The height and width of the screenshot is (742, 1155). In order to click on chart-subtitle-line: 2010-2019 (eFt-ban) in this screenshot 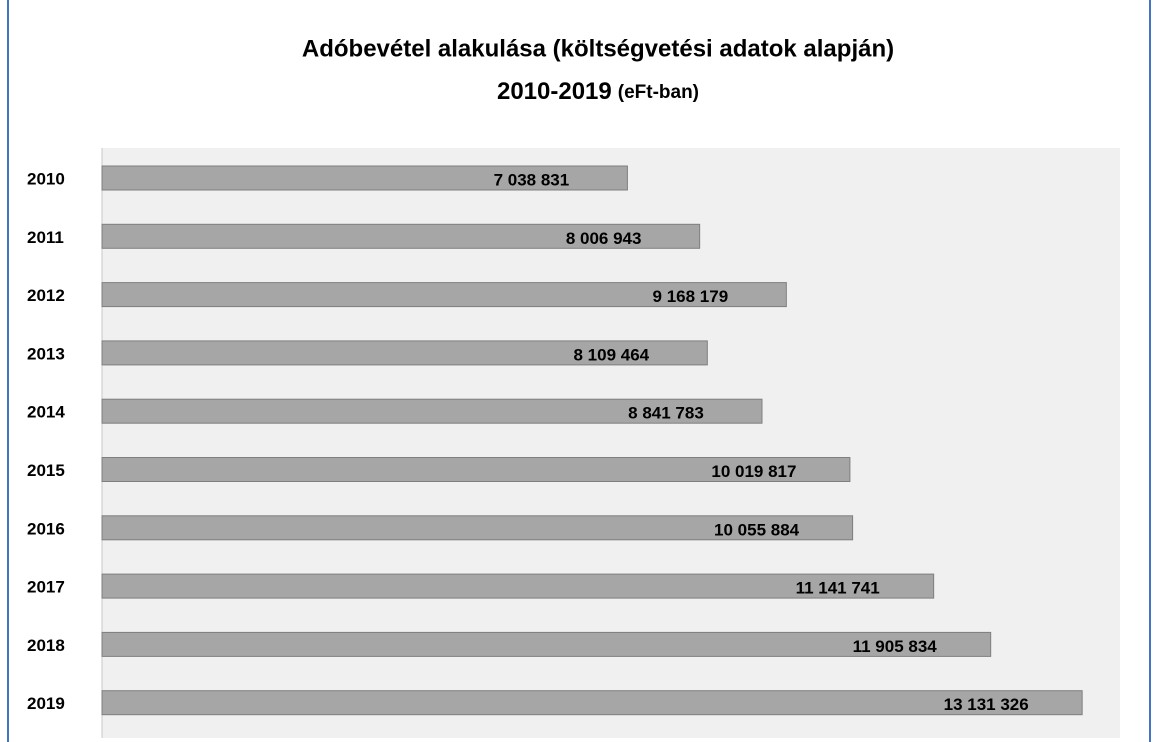, I will do `click(598, 91)`.